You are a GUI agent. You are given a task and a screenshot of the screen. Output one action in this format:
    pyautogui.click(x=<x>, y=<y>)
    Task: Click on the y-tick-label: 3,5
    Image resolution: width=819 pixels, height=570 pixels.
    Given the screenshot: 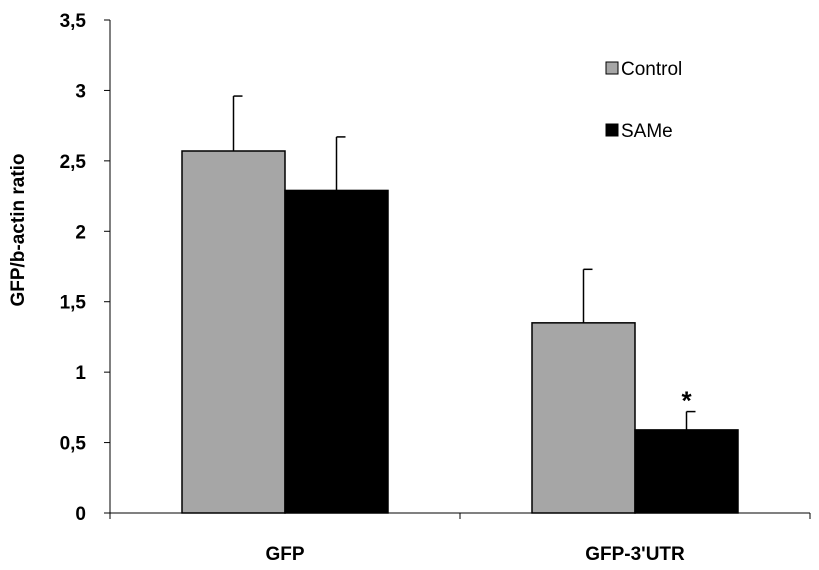 What is the action you would take?
    pyautogui.click(x=73, y=21)
    